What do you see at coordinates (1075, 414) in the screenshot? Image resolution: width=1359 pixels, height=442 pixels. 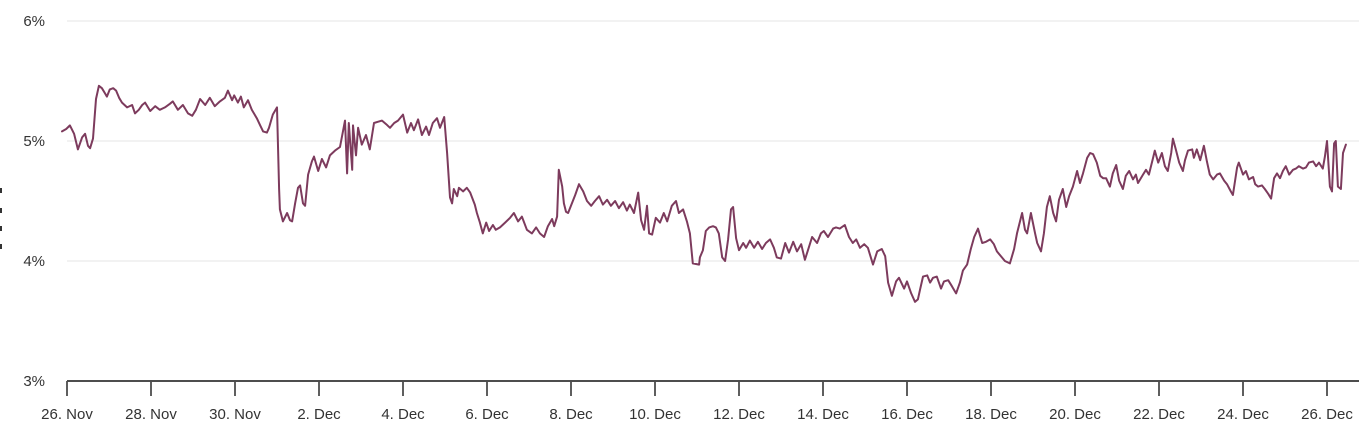 I see `x-axis-tick-label: 20. Dec` at bounding box center [1075, 414].